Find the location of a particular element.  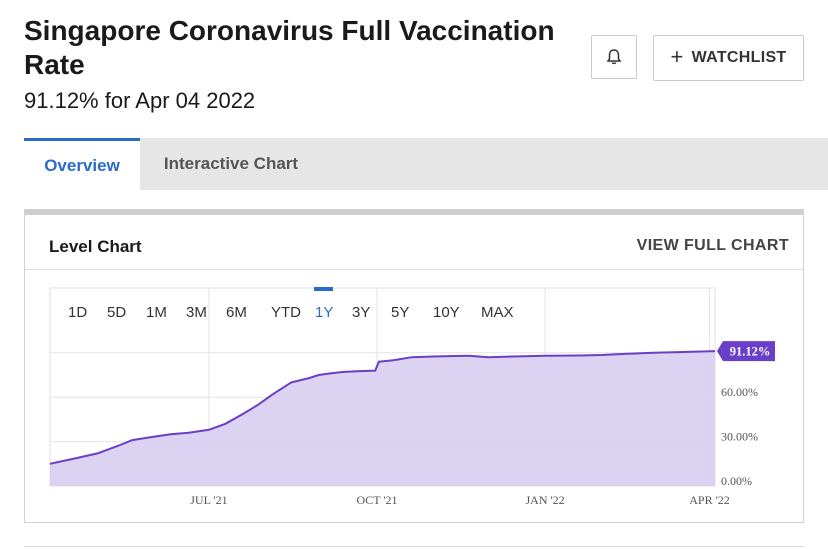

last-value-marker: 91.12% is located at coordinates (746, 351).